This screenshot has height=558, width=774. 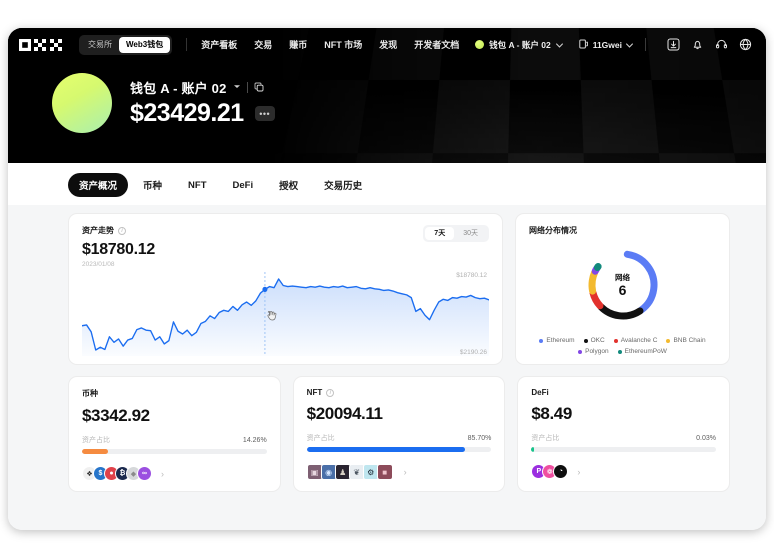 I want to click on globe-icon, so click(x=745, y=44).